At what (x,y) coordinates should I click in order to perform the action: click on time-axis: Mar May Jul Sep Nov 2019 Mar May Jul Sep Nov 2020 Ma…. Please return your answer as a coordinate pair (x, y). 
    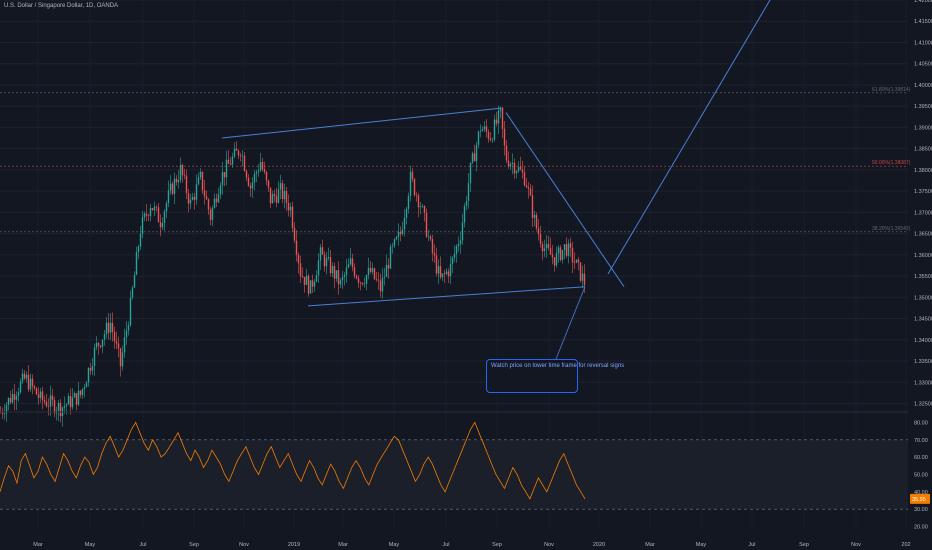
    Looking at the image, I should click on (471, 545).